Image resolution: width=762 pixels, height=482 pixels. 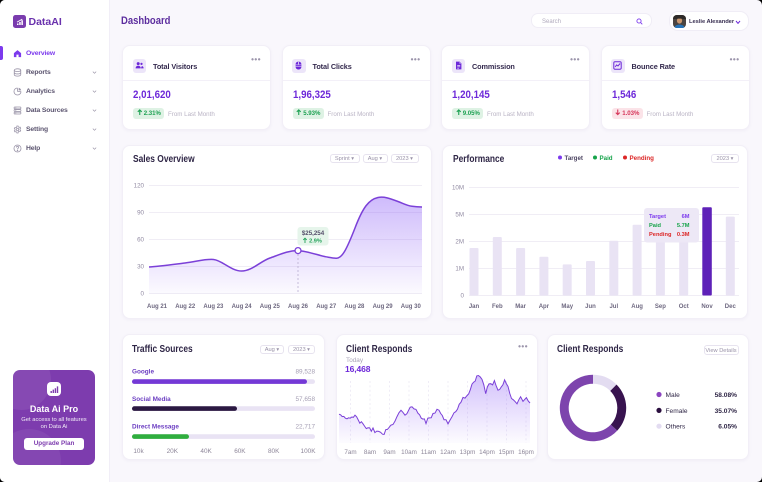 I want to click on svg-text: 7am, so click(x=350, y=452).